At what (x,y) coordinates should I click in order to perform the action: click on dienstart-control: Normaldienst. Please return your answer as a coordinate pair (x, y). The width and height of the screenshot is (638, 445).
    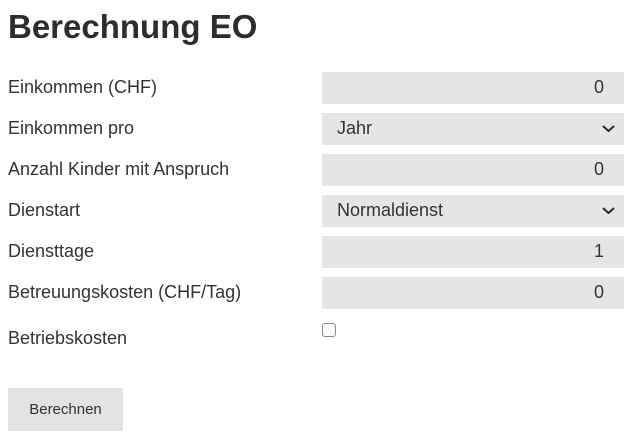
    Looking at the image, I should click on (473, 210).